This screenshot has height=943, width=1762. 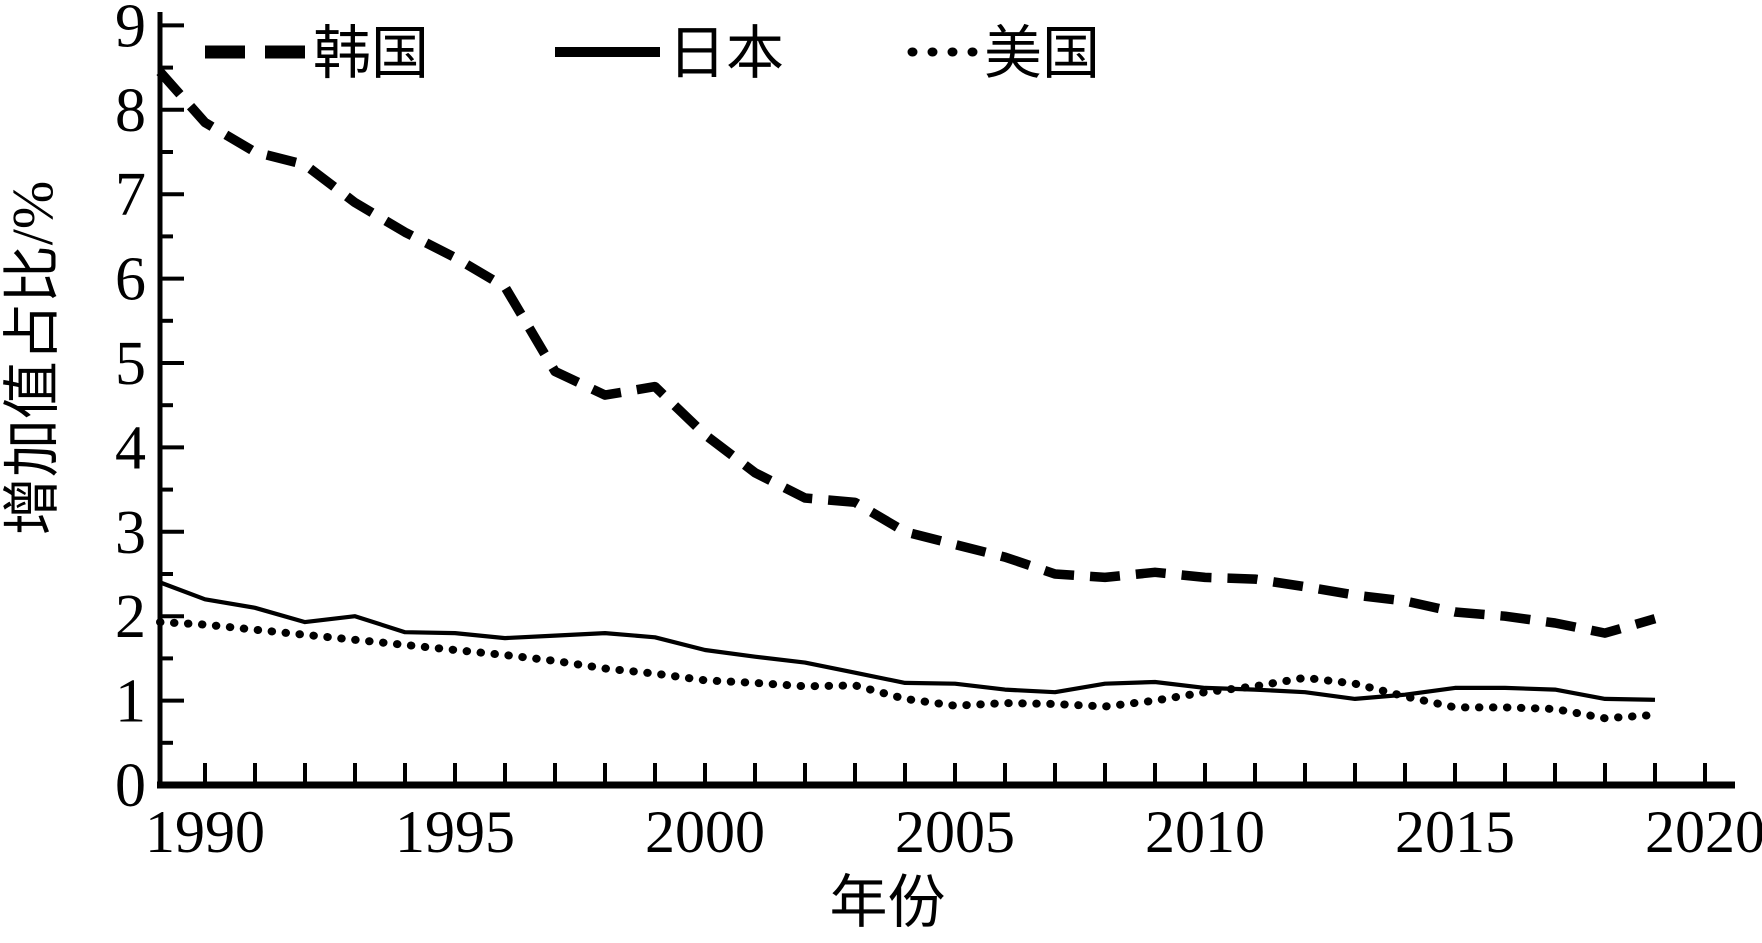 What do you see at coordinates (130, 410) in the screenshot?
I see `y-tick-labels: 0 1 2 3 4 5 6 7 8 9` at bounding box center [130, 410].